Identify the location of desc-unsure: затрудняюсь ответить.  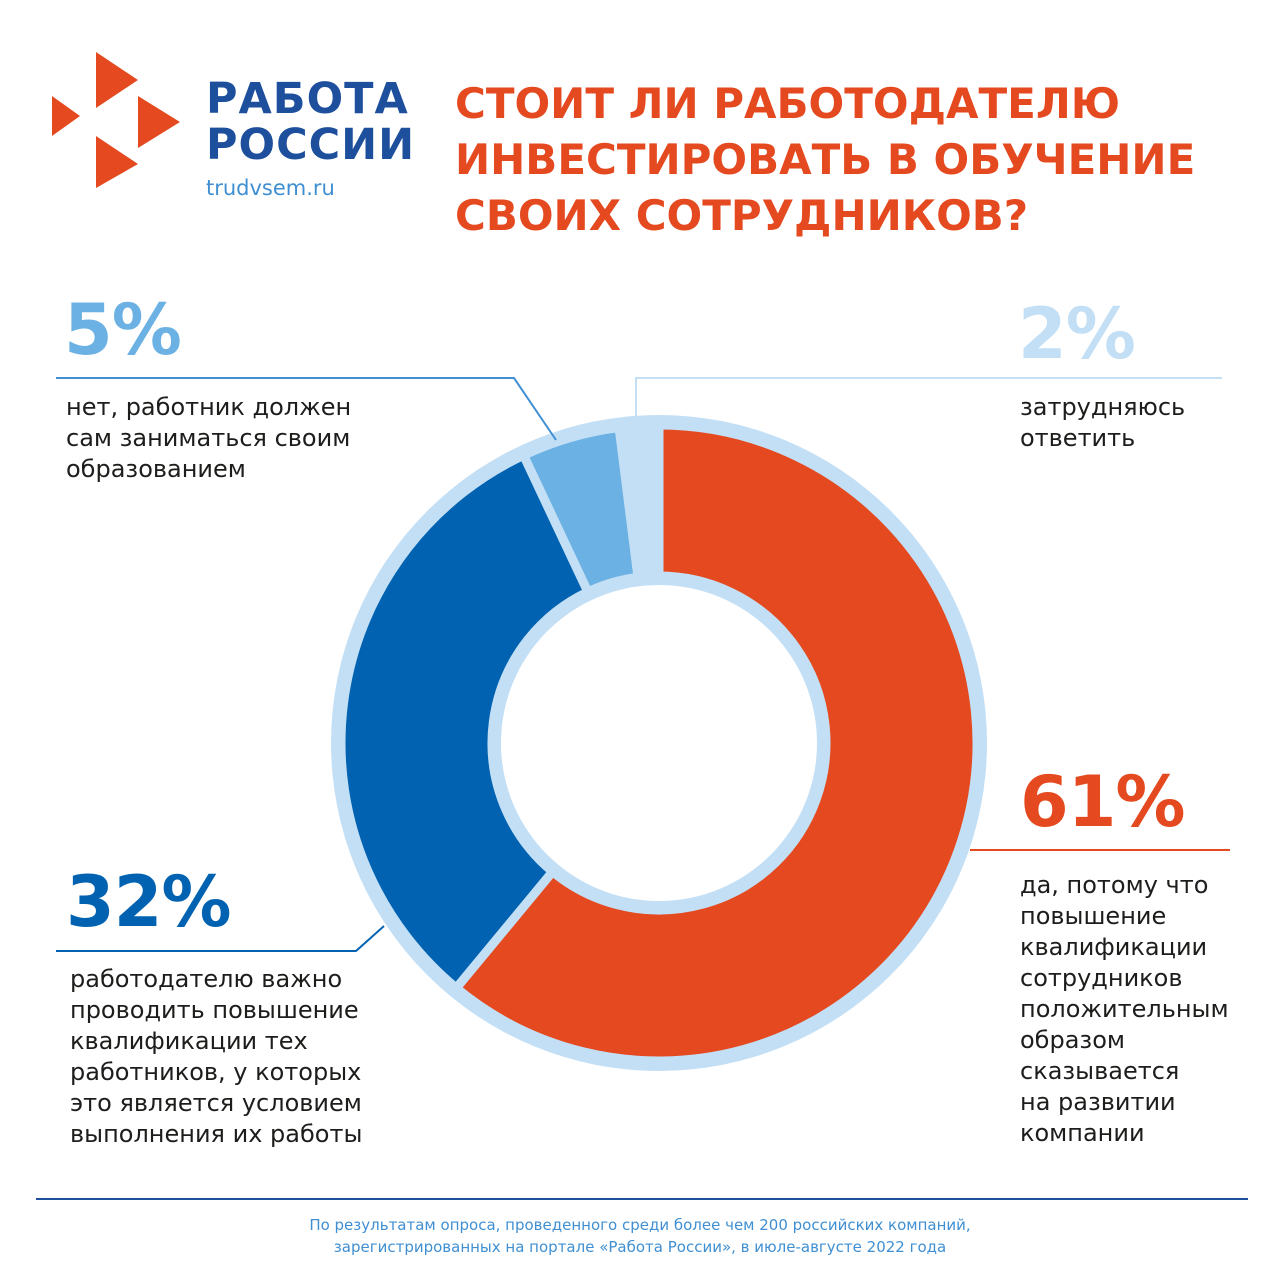
(1102, 423).